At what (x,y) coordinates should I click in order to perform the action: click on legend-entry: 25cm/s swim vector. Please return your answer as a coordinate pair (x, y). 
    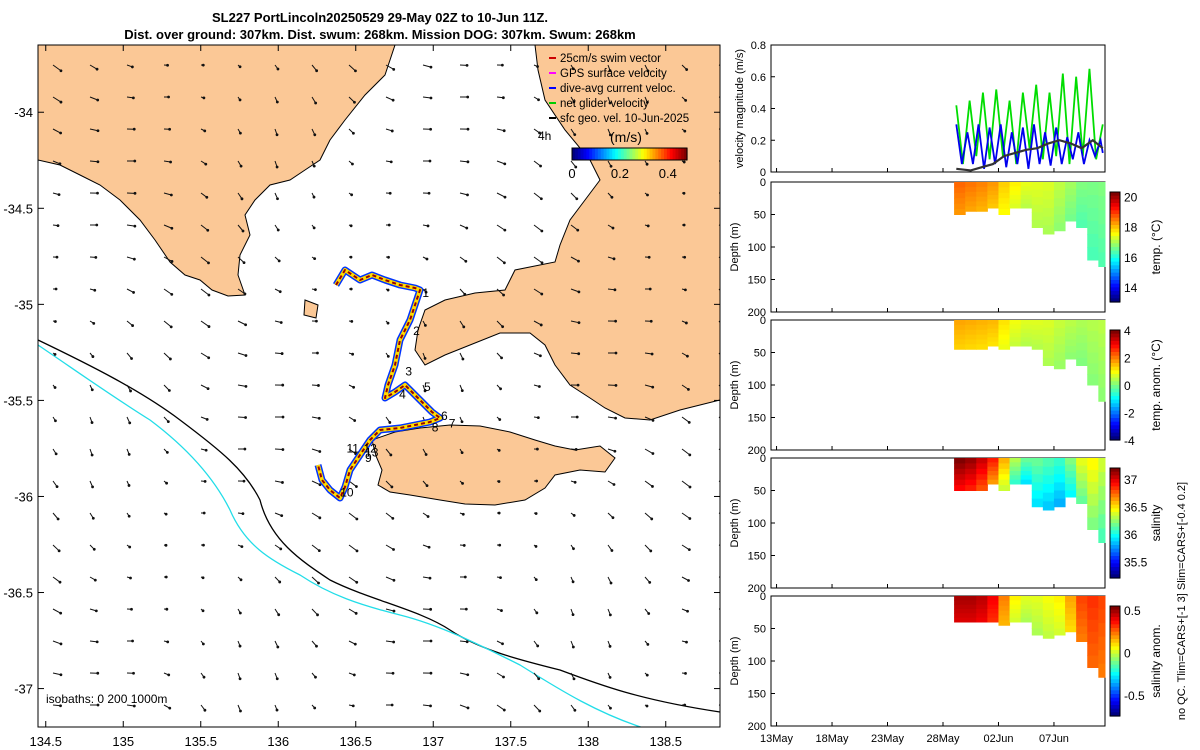
    Looking at the image, I should click on (610, 59).